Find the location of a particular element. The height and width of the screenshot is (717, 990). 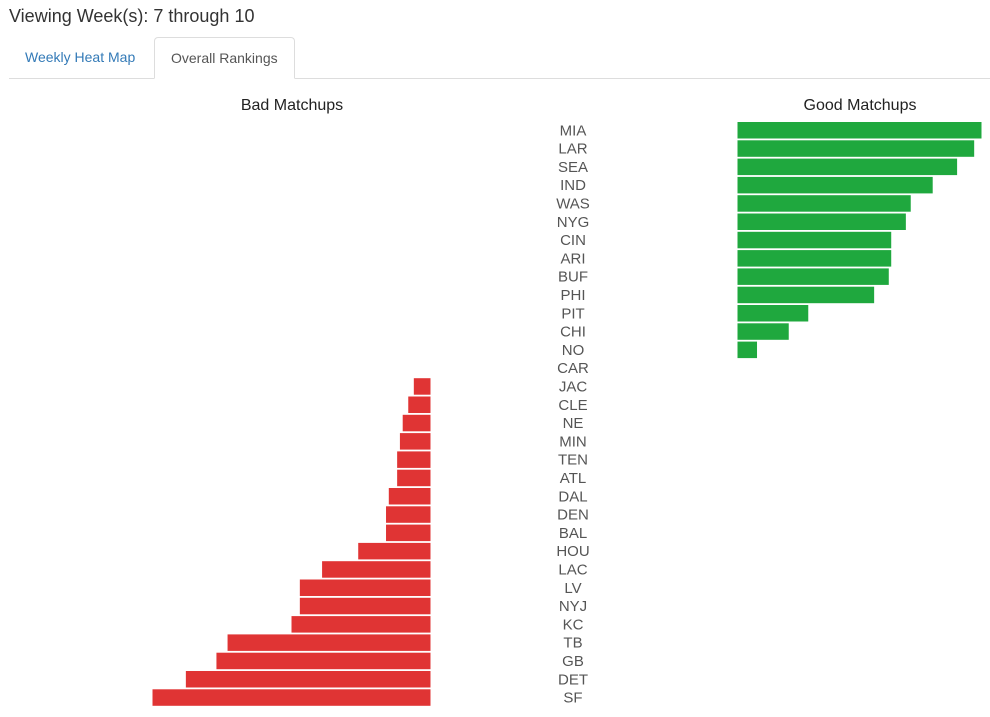

team-label-lar: LAR is located at coordinates (572, 149).